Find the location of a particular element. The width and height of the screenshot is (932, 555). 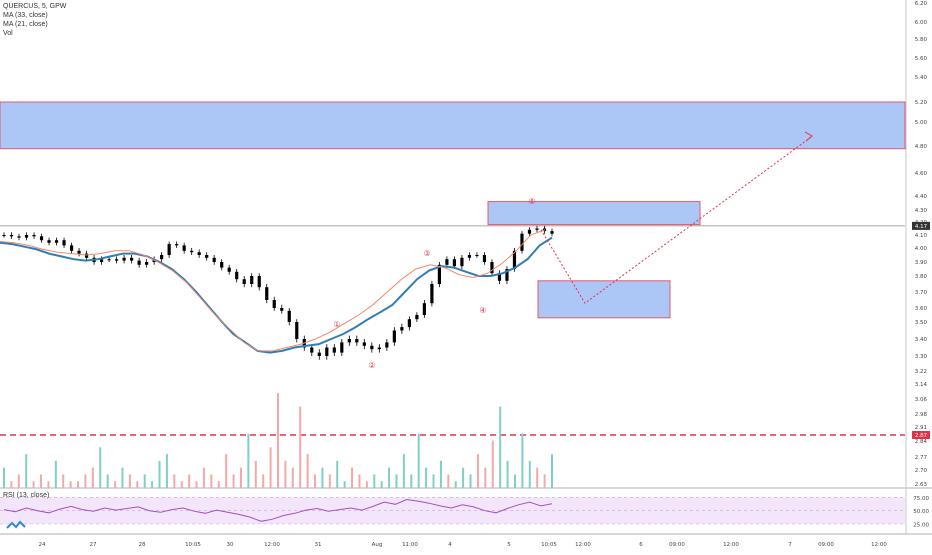

price-tick-label: 3.06 is located at coordinates (921, 400).